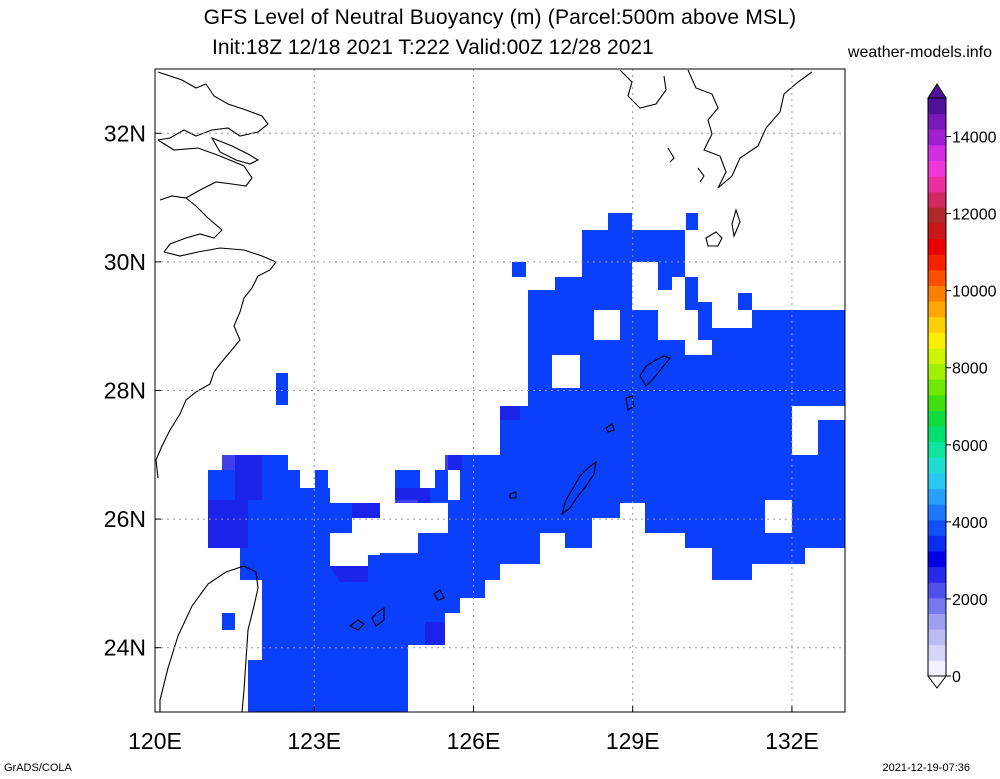 The height and width of the screenshot is (779, 1000). Describe the element at coordinates (970, 369) in the screenshot. I see `colorbar-label-8000: 8000` at that location.